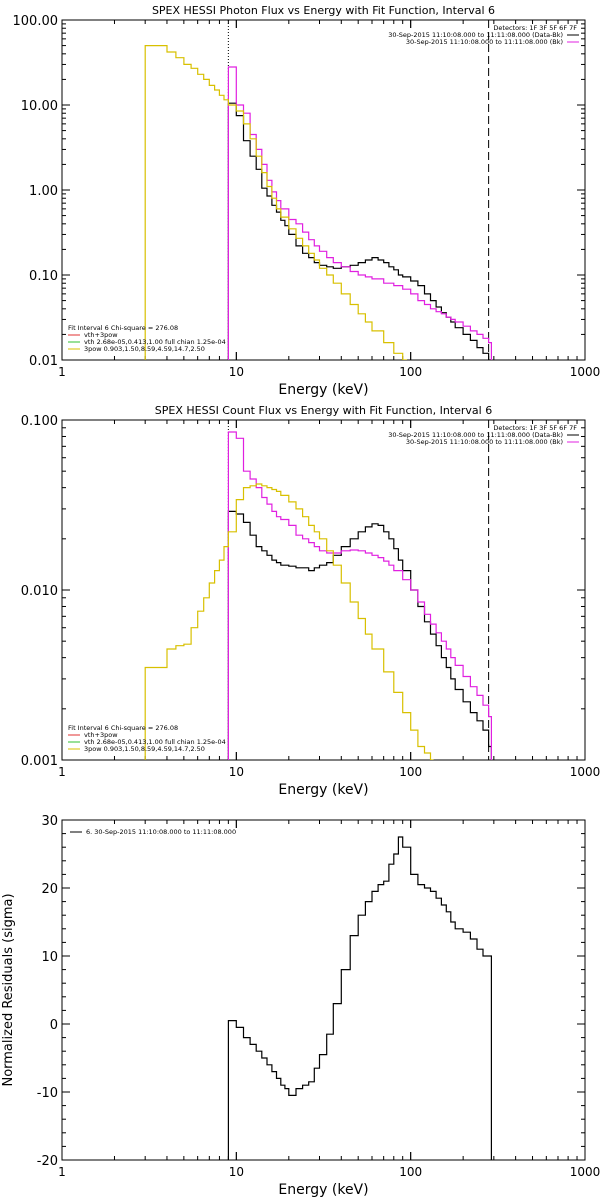 The width and height of the screenshot is (600, 1200). What do you see at coordinates (43, 361) in the screenshot?
I see `y-tick-label: 0.01` at bounding box center [43, 361].